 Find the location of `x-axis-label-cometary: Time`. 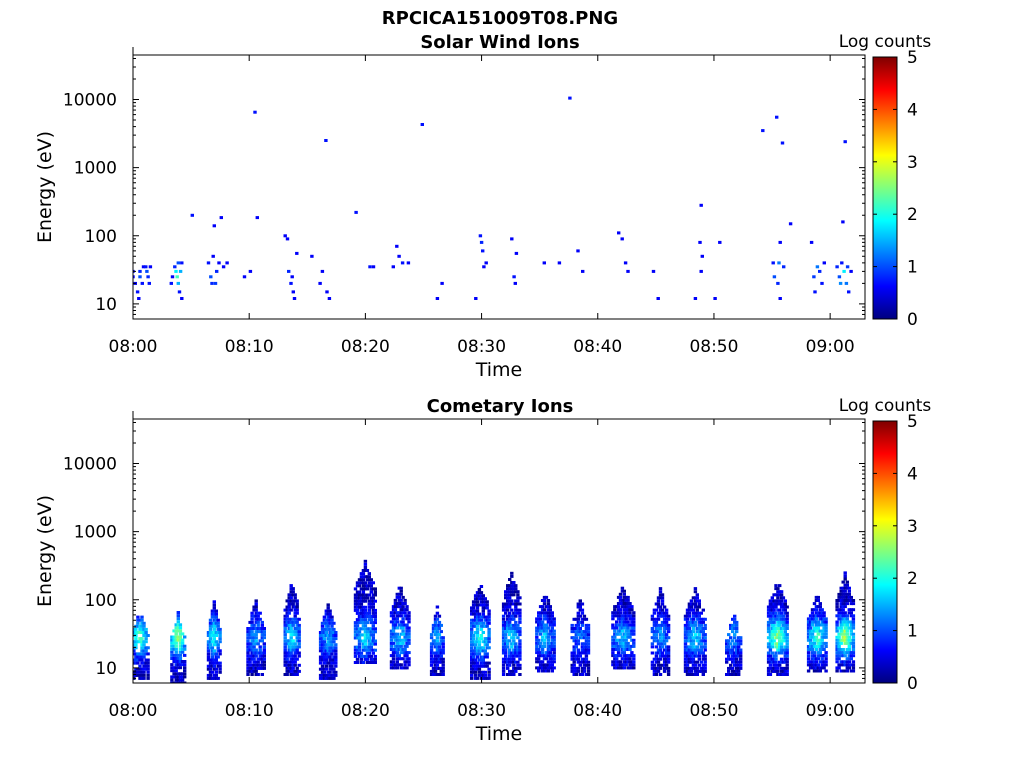

x-axis-label-cometary: Time is located at coordinates (499, 734).